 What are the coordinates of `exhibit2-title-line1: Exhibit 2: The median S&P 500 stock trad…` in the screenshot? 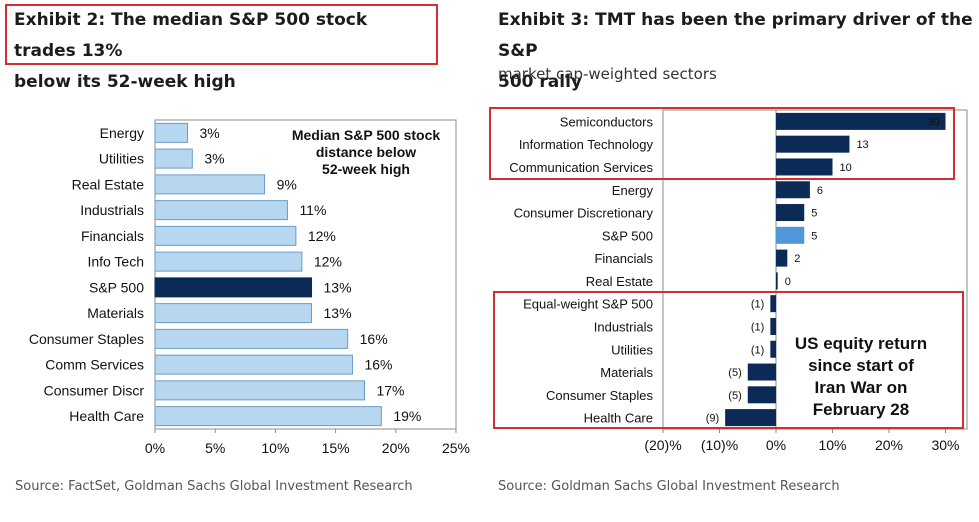 It's located at (191, 35).